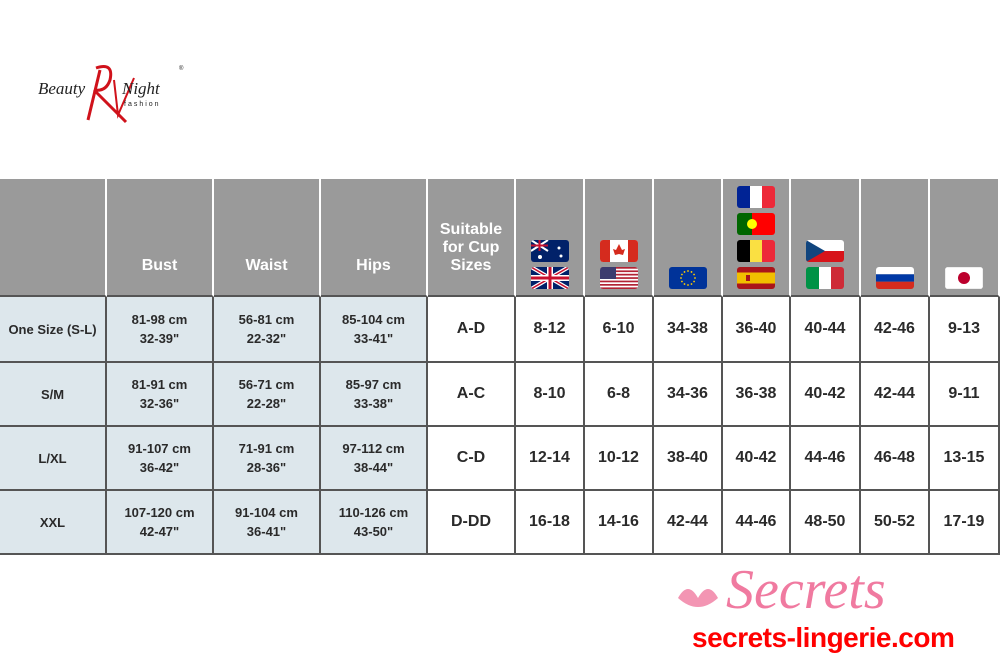 The height and width of the screenshot is (659, 1000). Describe the element at coordinates (373, 531) in the screenshot. I see `hips-inches: 43-50"` at that location.